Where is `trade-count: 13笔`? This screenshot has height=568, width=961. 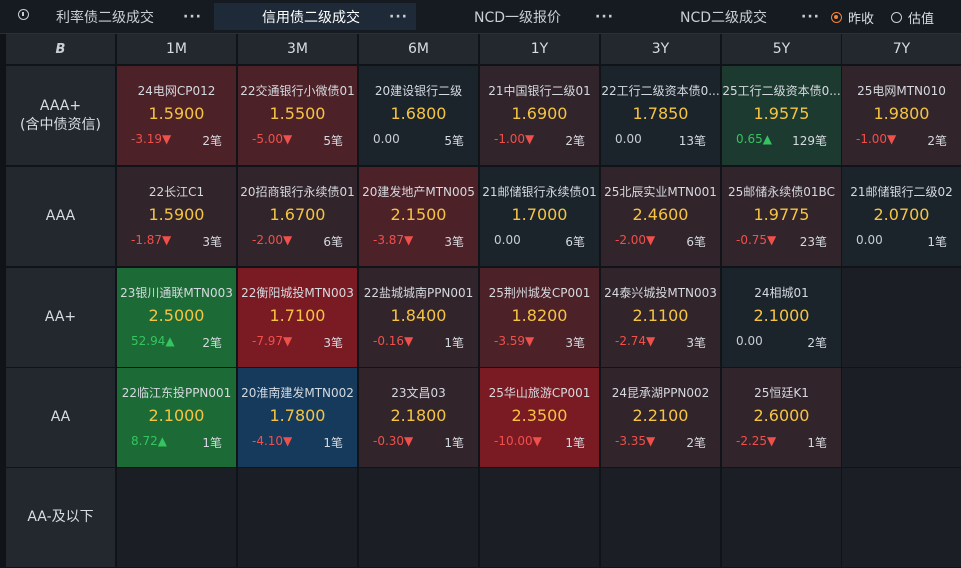
trade-count: 13笔 is located at coordinates (692, 141).